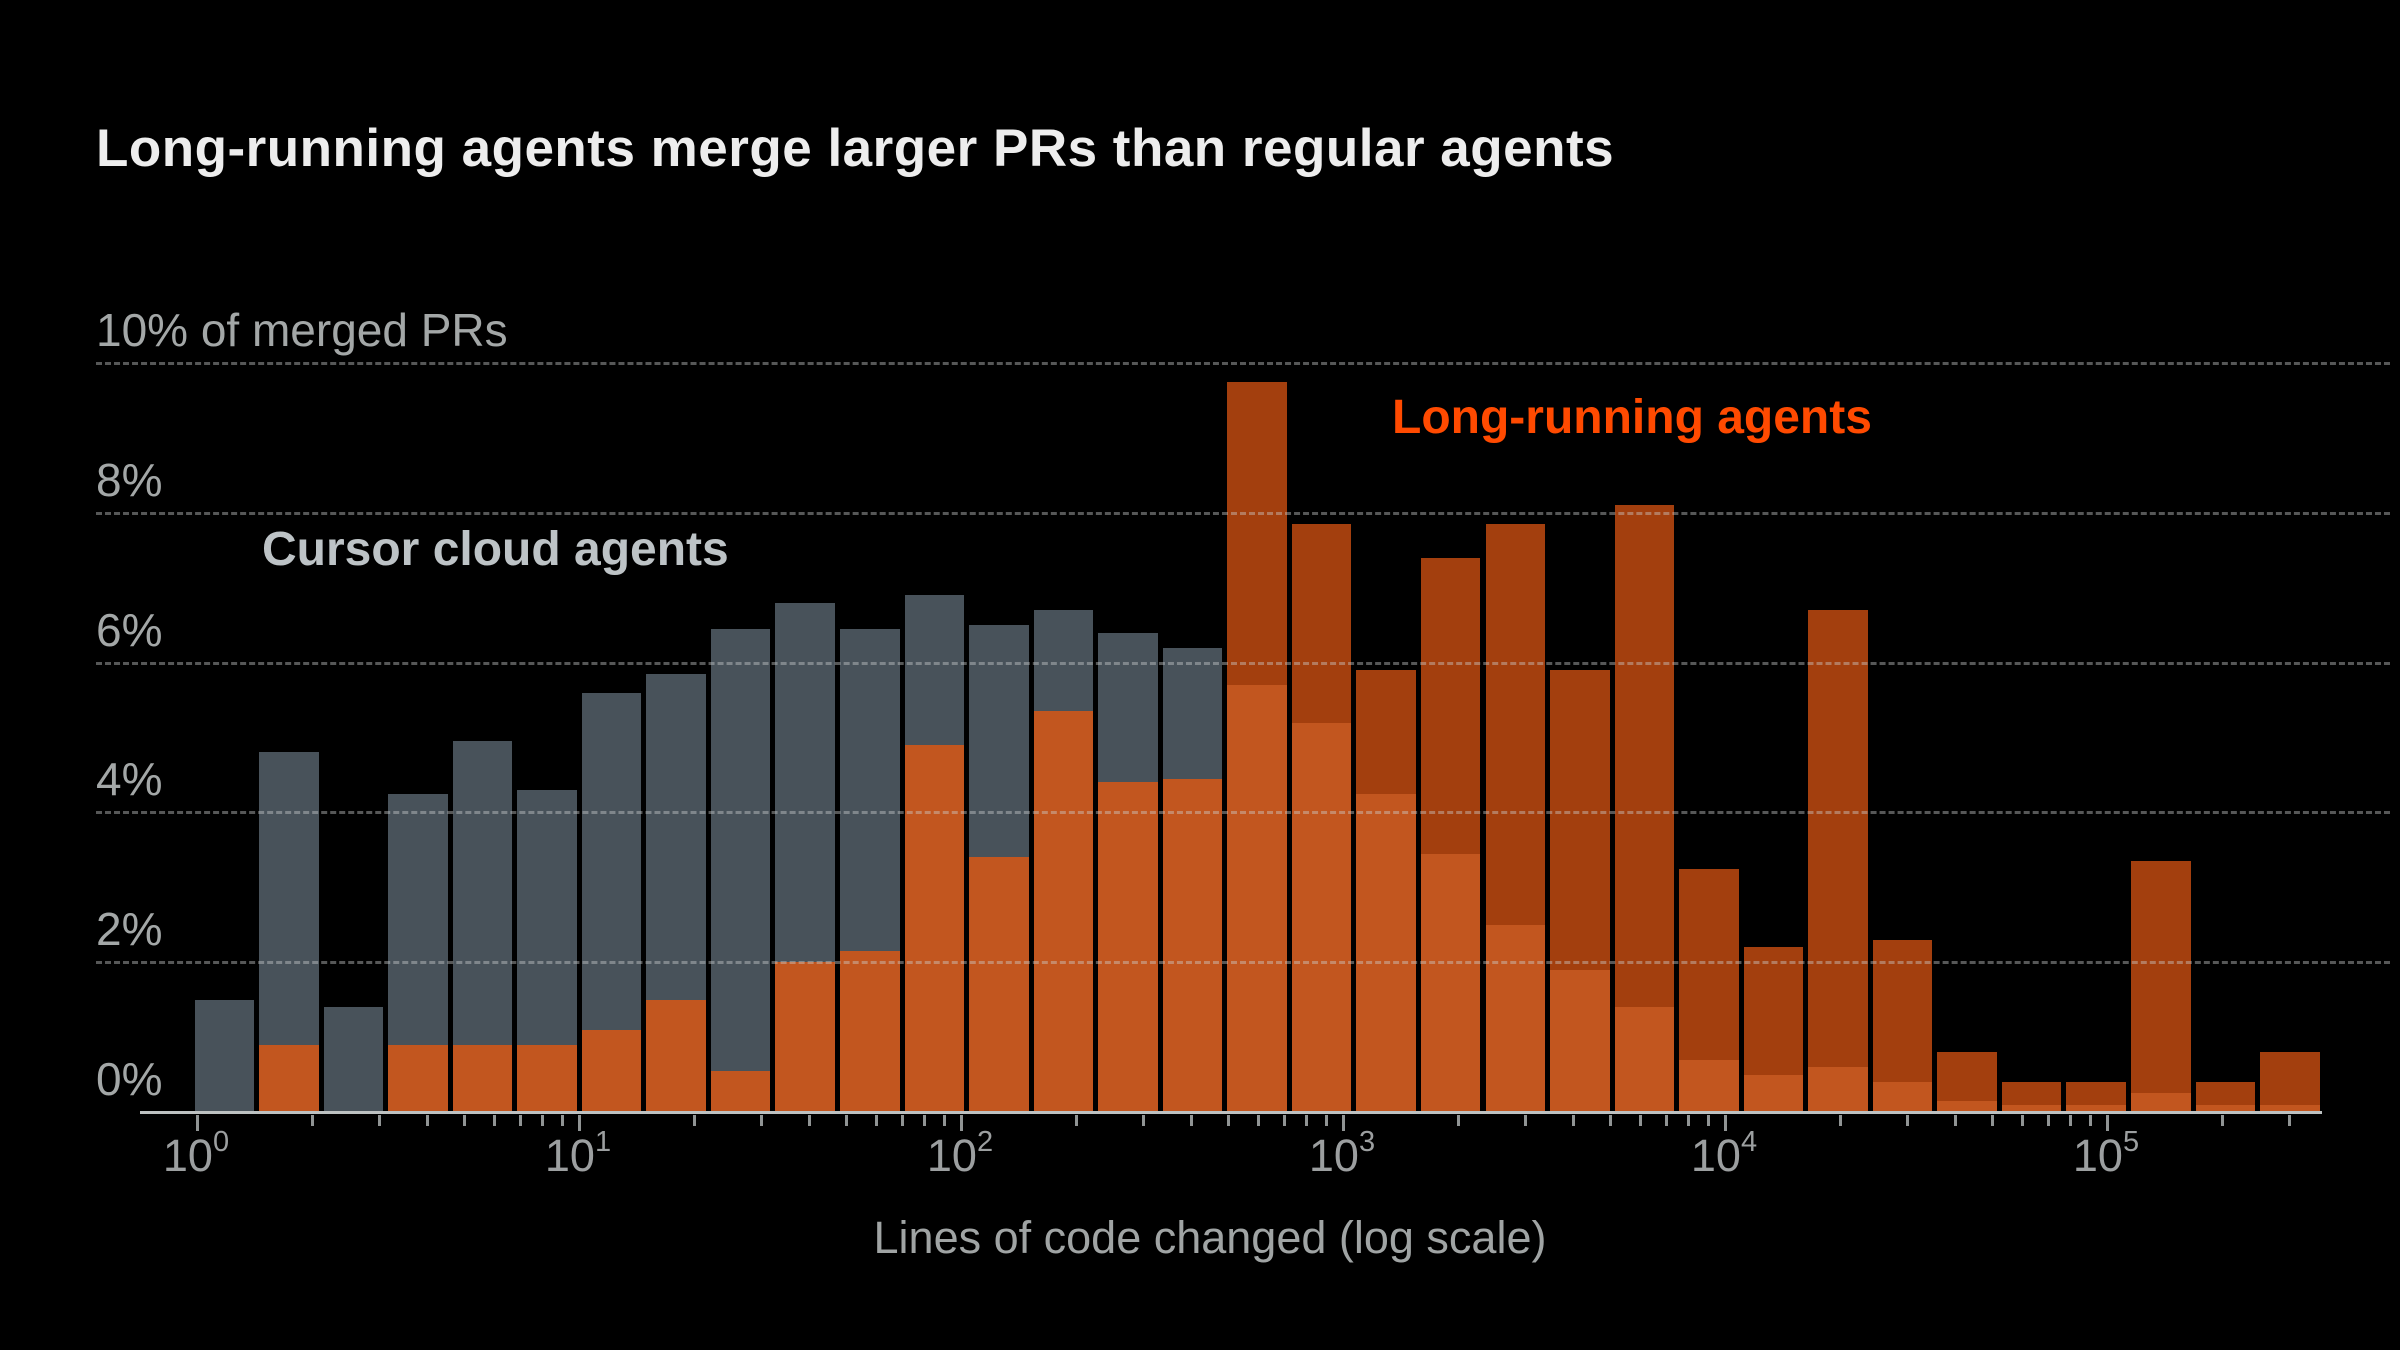 This screenshot has width=2400, height=1350. What do you see at coordinates (1725, 1123) in the screenshot?
I see `x-major-tick-10e4` at bounding box center [1725, 1123].